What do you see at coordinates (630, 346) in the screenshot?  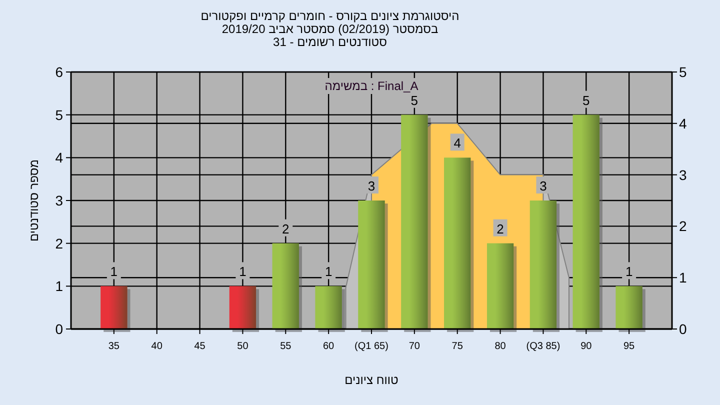 I see `x-tick-label: 95` at bounding box center [630, 346].